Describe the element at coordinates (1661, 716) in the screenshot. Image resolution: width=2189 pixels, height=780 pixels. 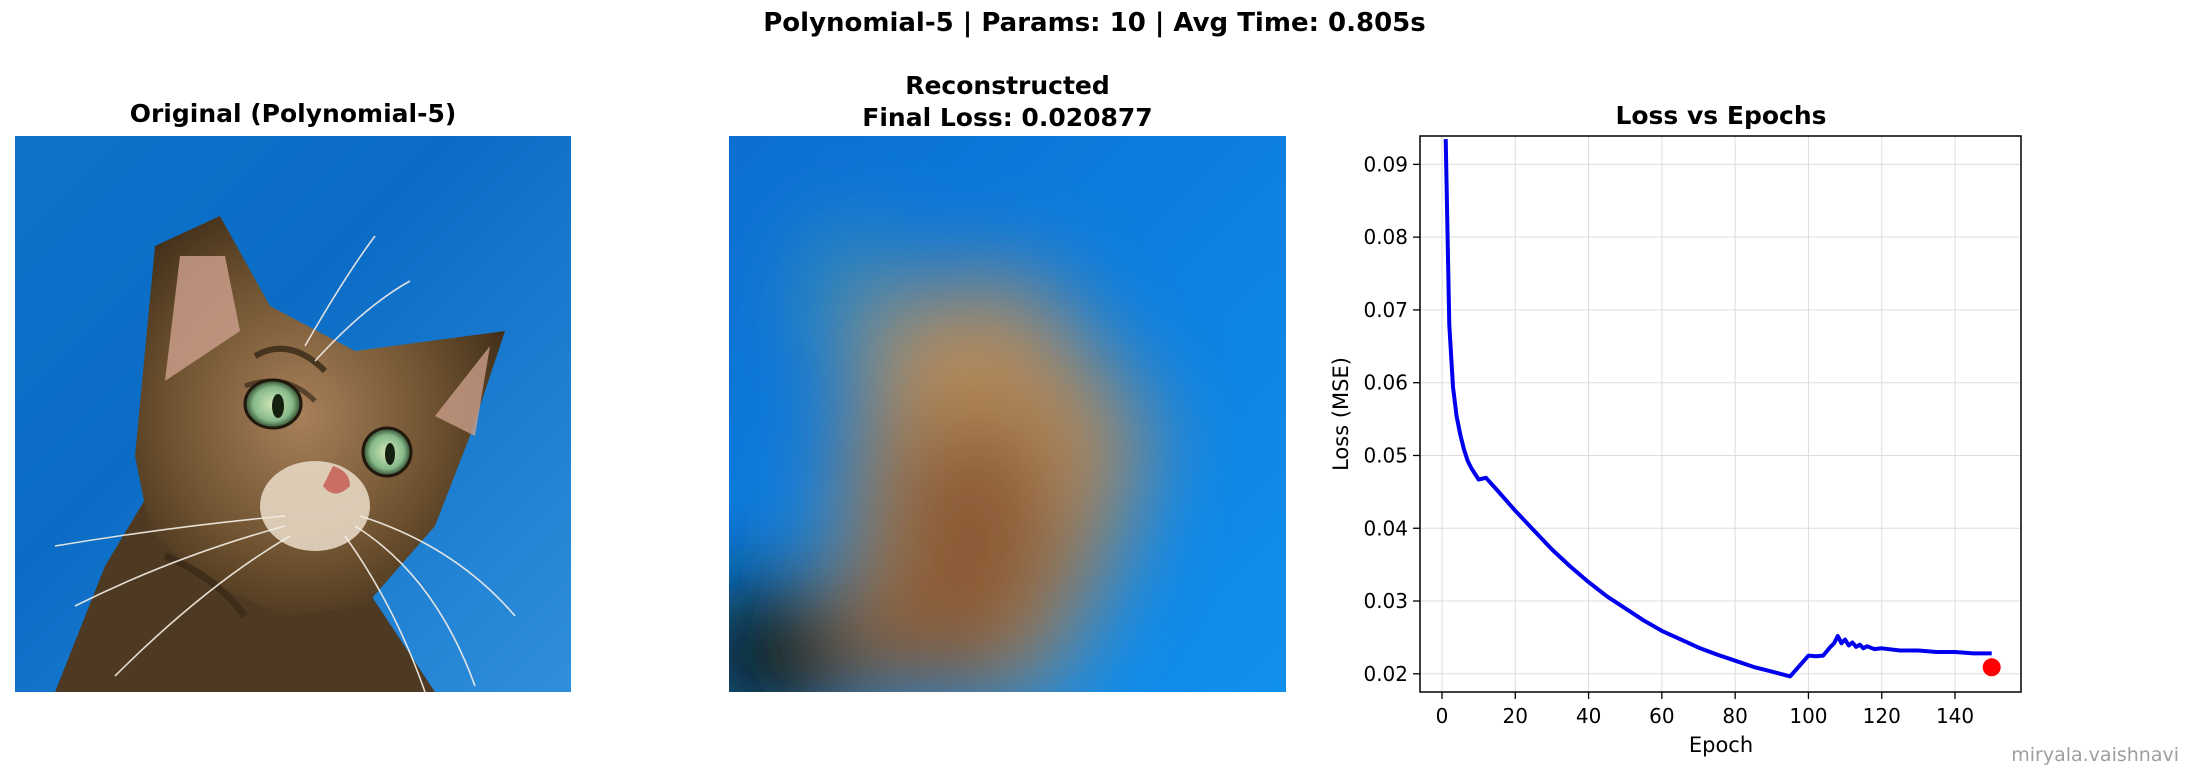
I see `x-tick-label: 60` at that location.